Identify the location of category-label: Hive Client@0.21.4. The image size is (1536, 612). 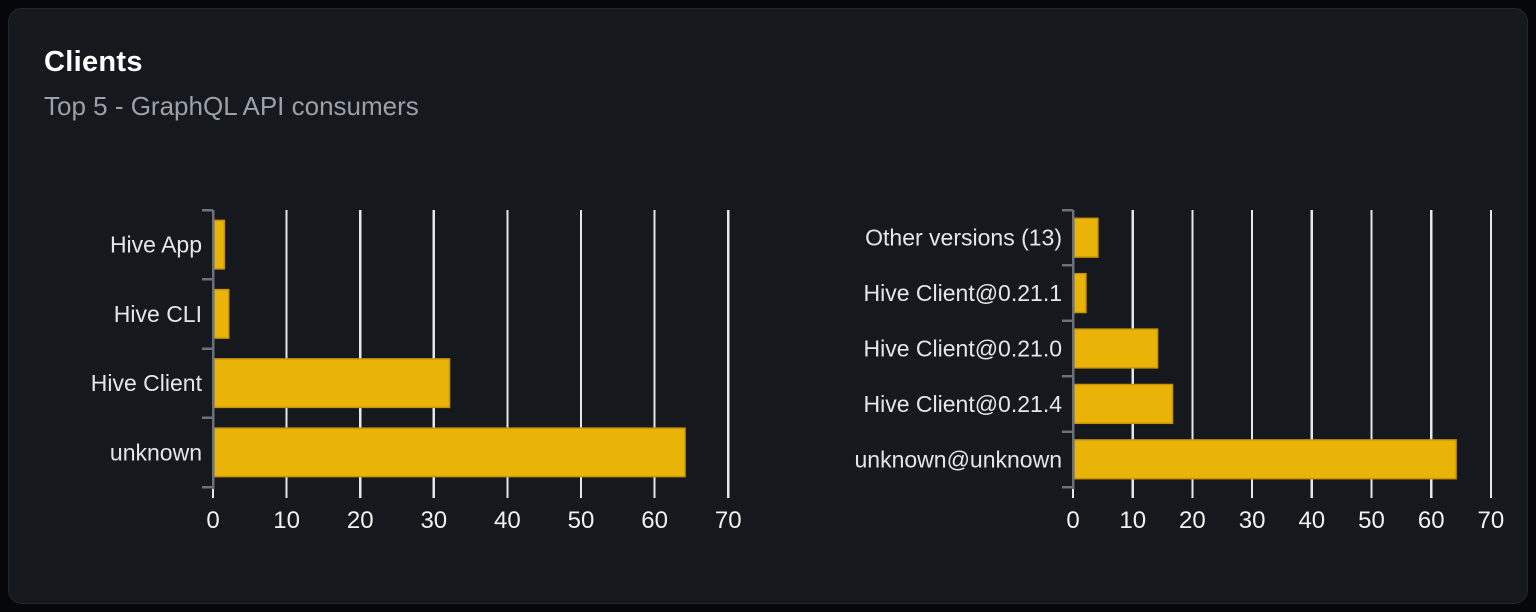
(963, 404).